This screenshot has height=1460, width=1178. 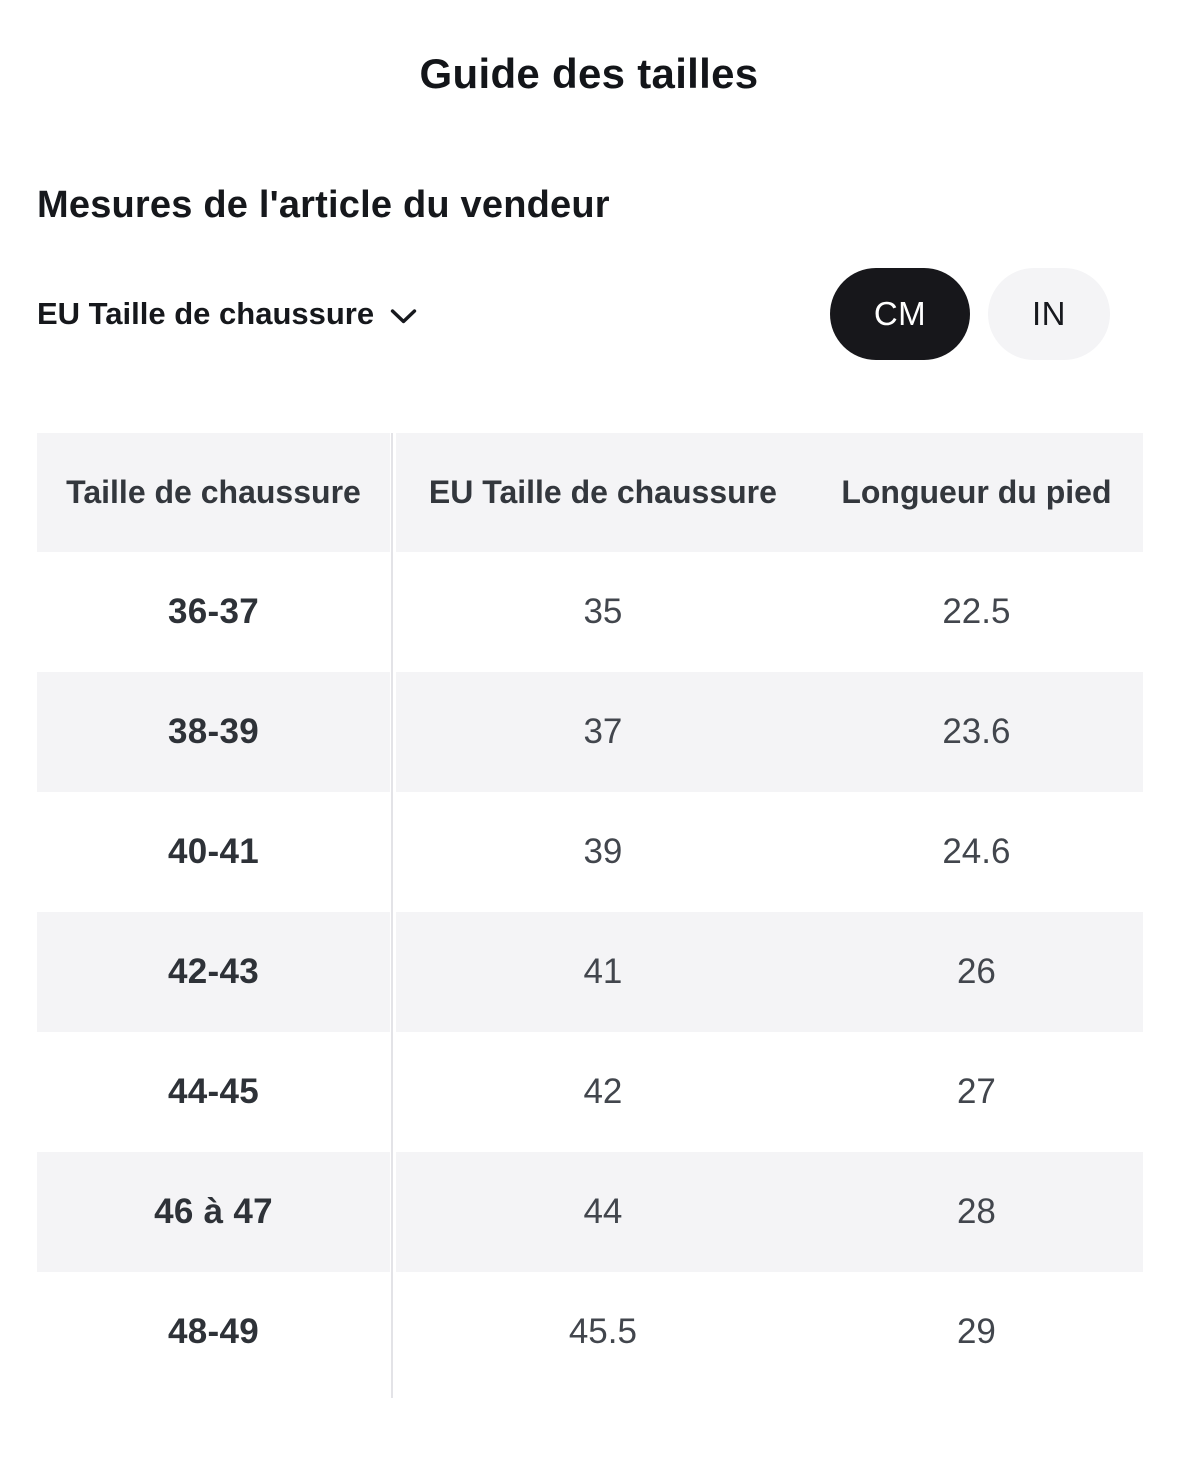 I want to click on cell-foot-length: 27, so click(x=976, y=1091).